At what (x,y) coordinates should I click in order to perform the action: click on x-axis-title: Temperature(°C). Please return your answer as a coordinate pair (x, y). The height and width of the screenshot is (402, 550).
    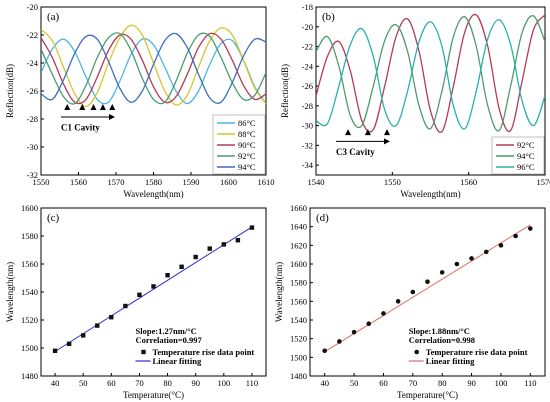
    Looking at the image, I should click on (427, 395).